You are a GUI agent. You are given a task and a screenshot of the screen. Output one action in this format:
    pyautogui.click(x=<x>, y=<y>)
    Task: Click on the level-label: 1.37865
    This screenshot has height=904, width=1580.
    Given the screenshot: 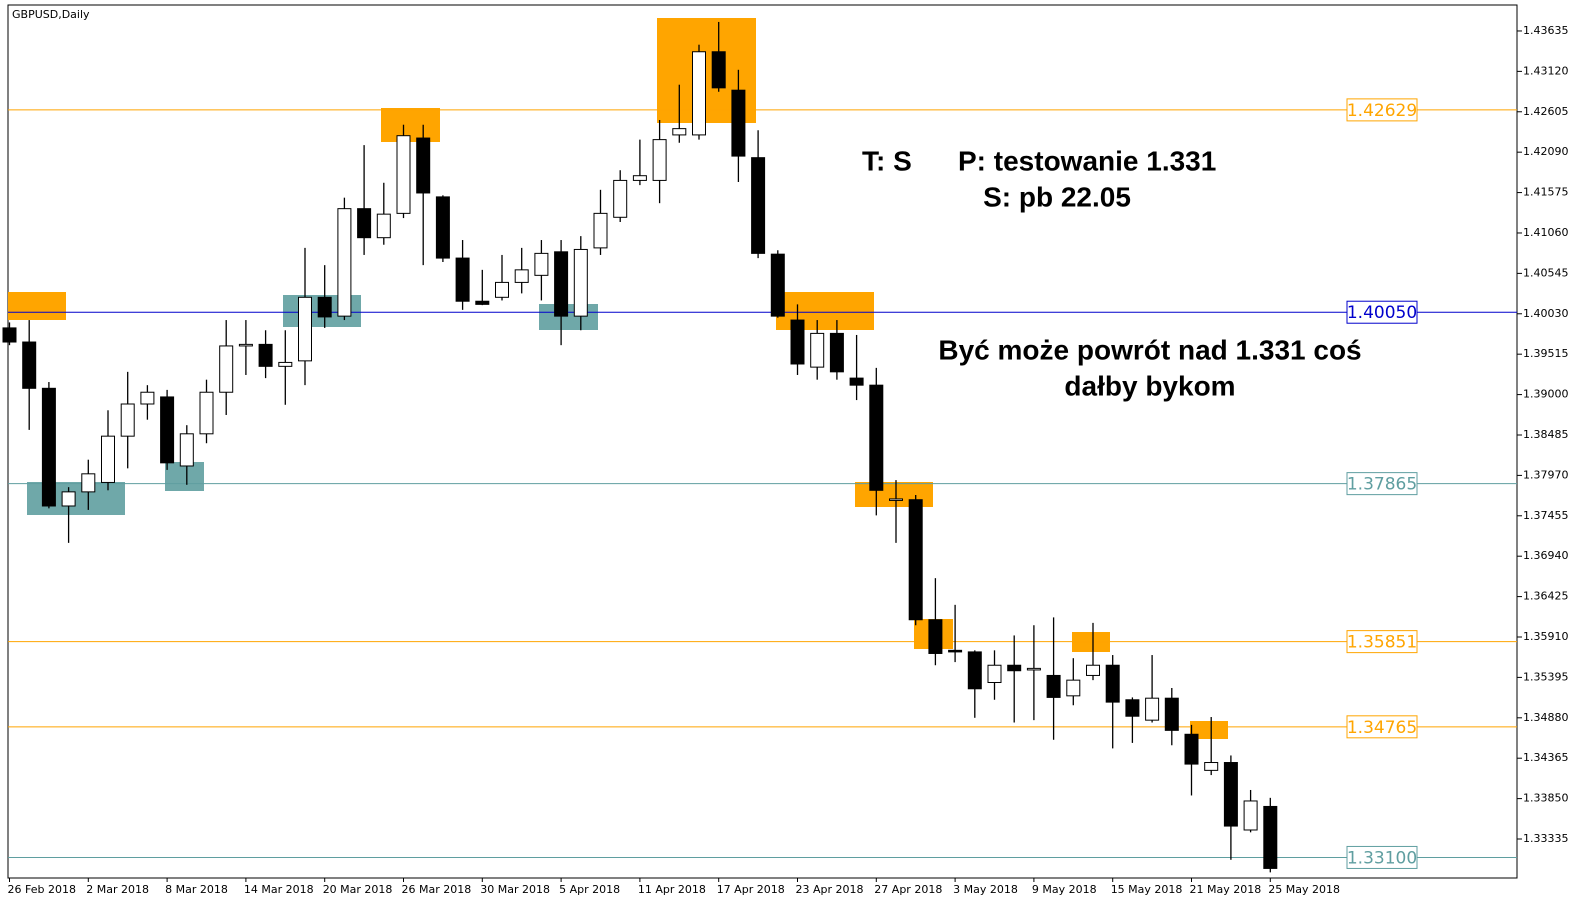 What is the action you would take?
    pyautogui.click(x=1382, y=485)
    